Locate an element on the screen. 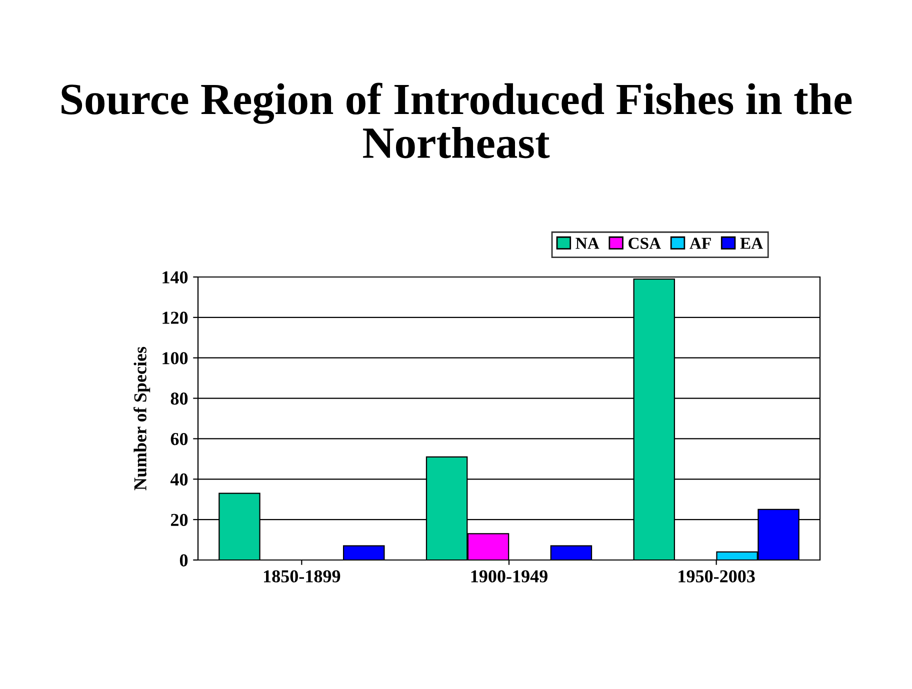 This screenshot has width=912, height=689. x-tick-label: 1950-2003 is located at coordinates (716, 576).